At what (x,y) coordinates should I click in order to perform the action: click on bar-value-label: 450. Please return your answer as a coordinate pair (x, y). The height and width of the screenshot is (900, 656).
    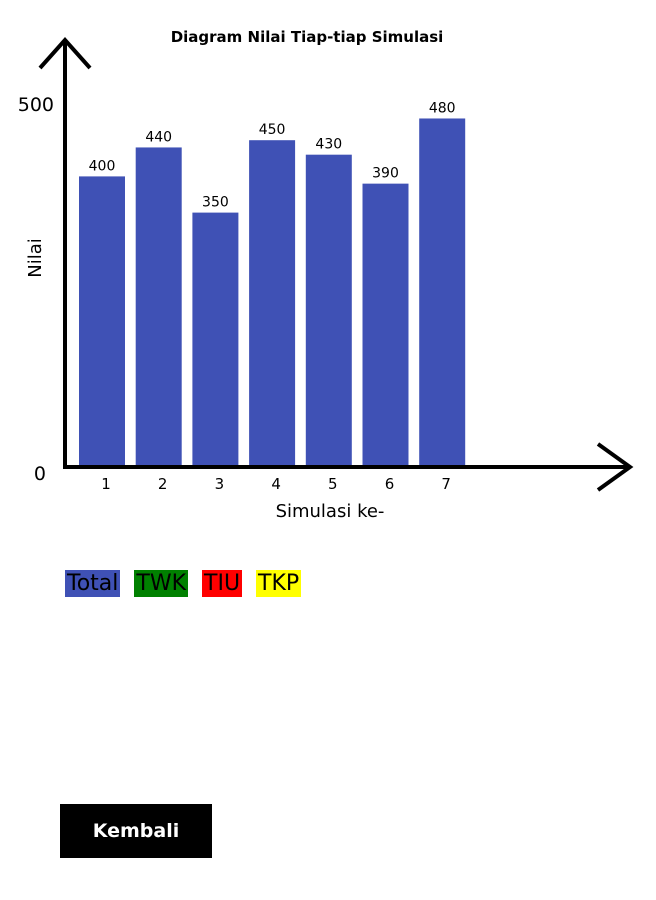
    Looking at the image, I should click on (272, 130).